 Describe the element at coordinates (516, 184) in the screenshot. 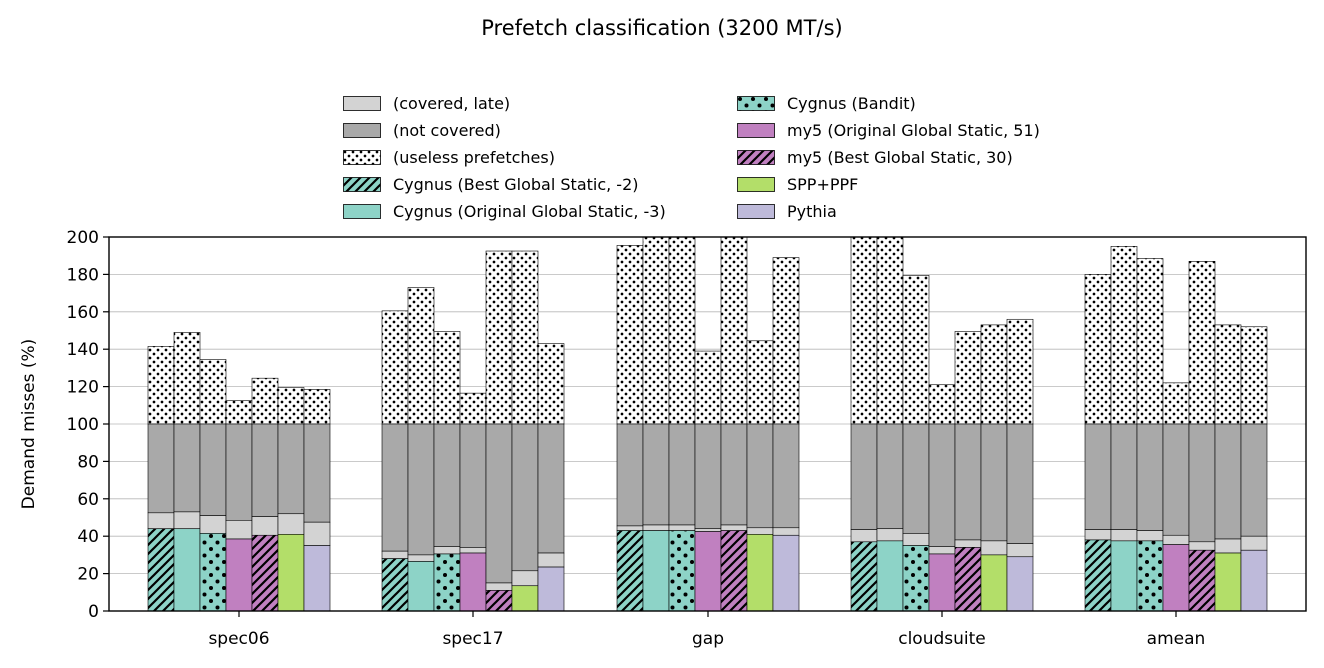

I see `legend-label: Cygnus (Best Global Static, -2)` at that location.